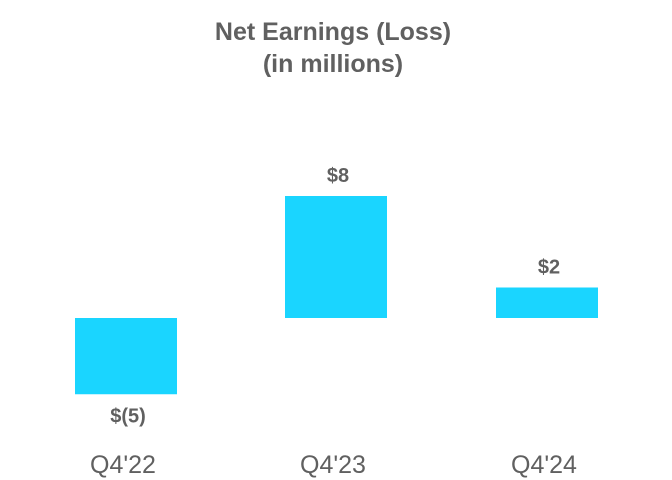 Image resolution: width=672 pixels, height=480 pixels. What do you see at coordinates (128, 416) in the screenshot?
I see `data-label-0: $(5)` at bounding box center [128, 416].